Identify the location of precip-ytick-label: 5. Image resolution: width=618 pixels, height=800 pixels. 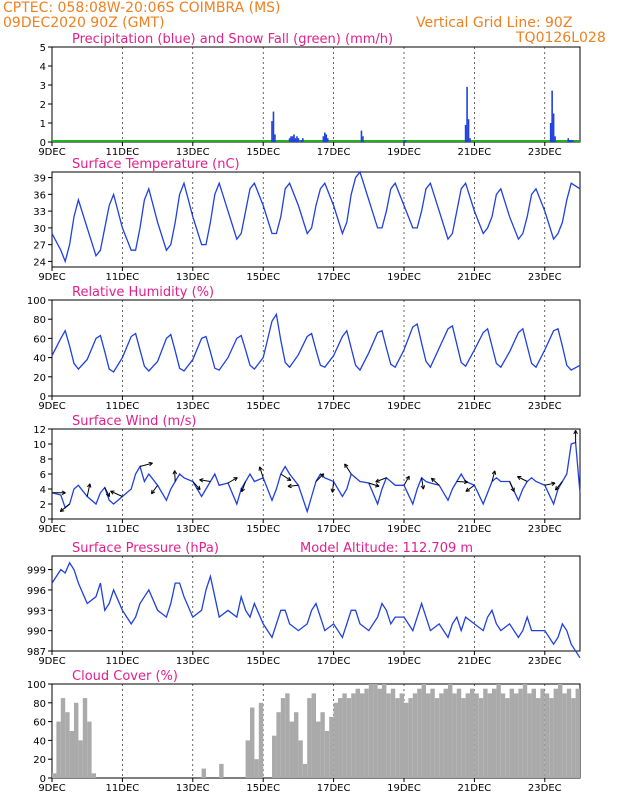
(43, 48).